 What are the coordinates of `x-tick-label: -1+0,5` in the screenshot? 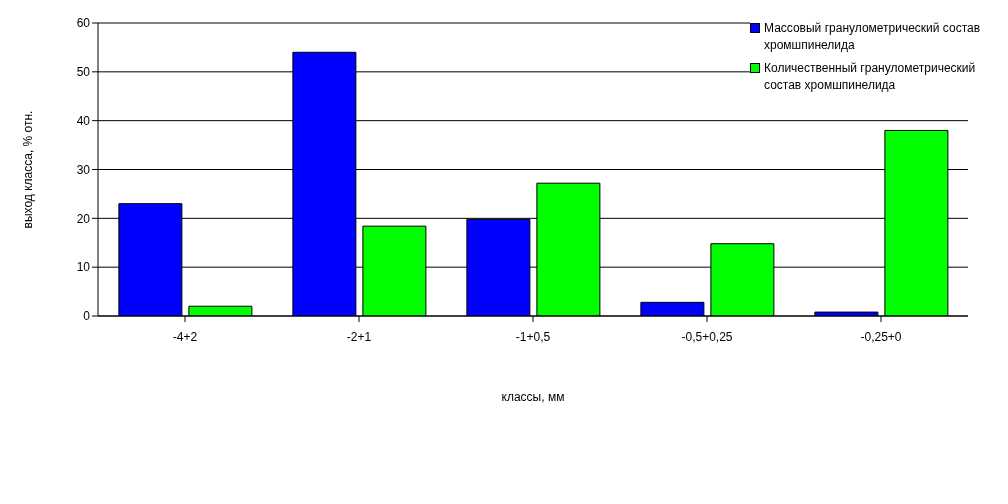 It's located at (533, 336).